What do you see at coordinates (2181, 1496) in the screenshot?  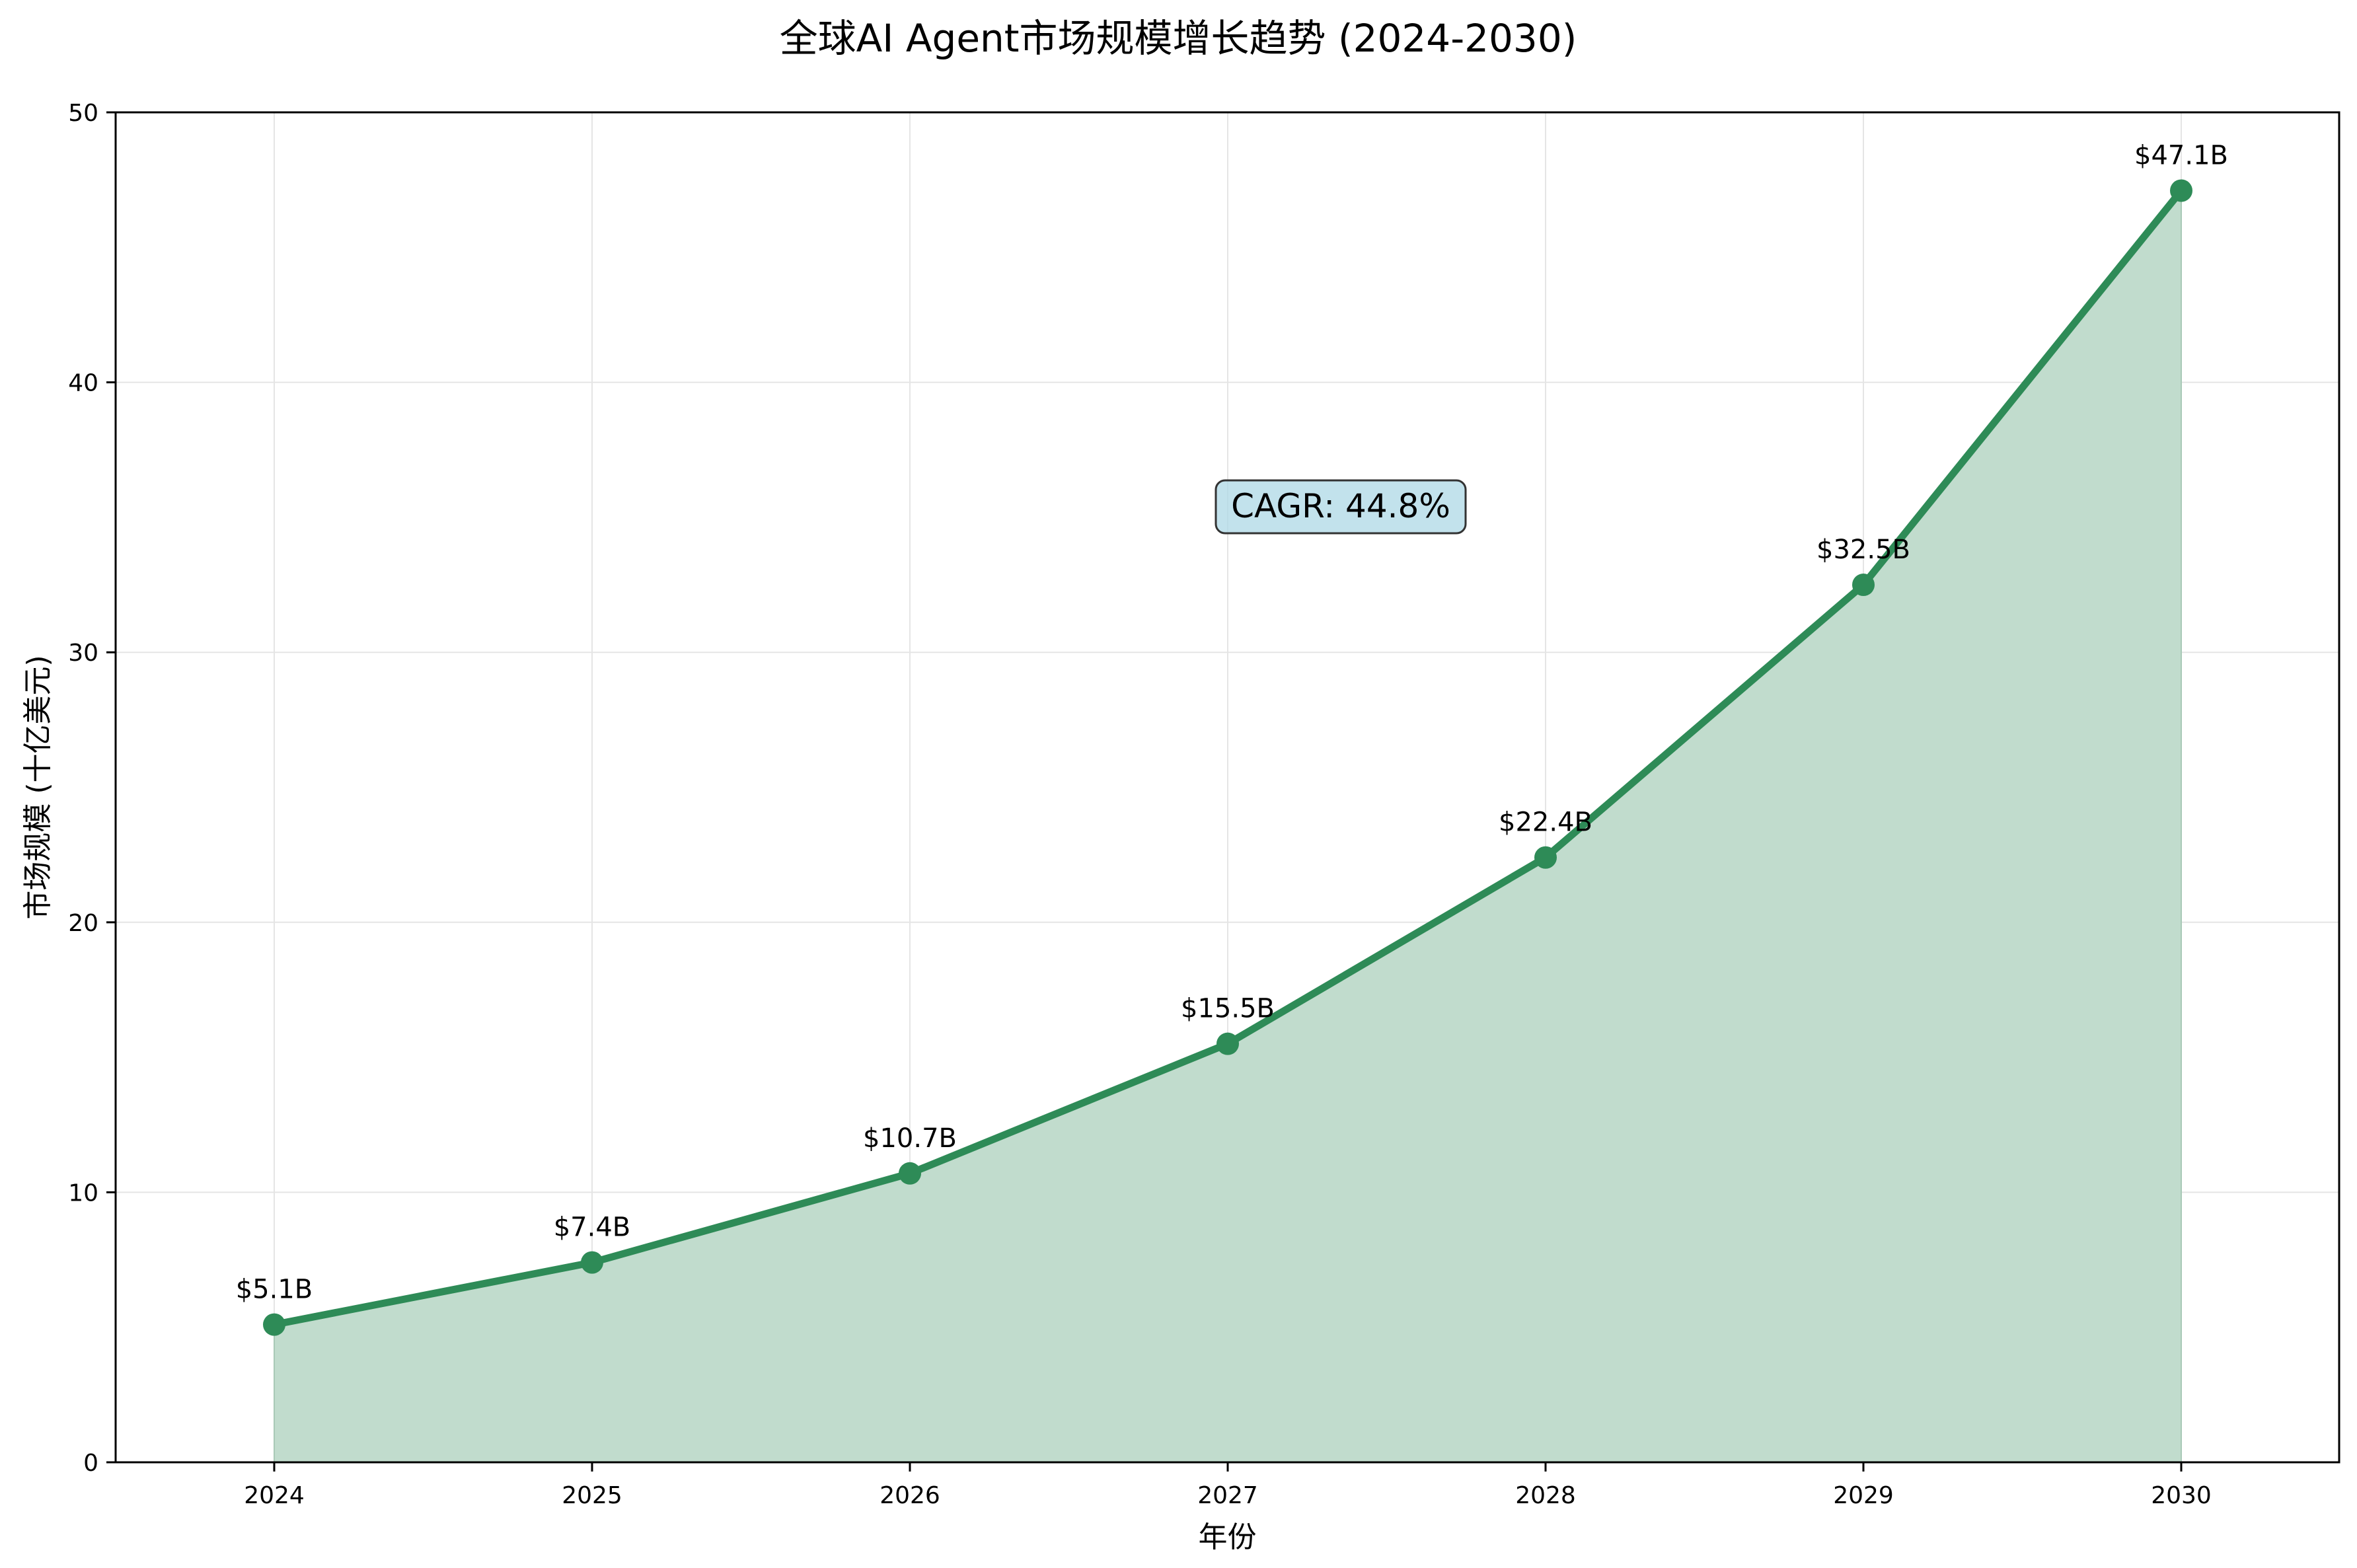 I see `x-tick-label: 2030` at bounding box center [2181, 1496].